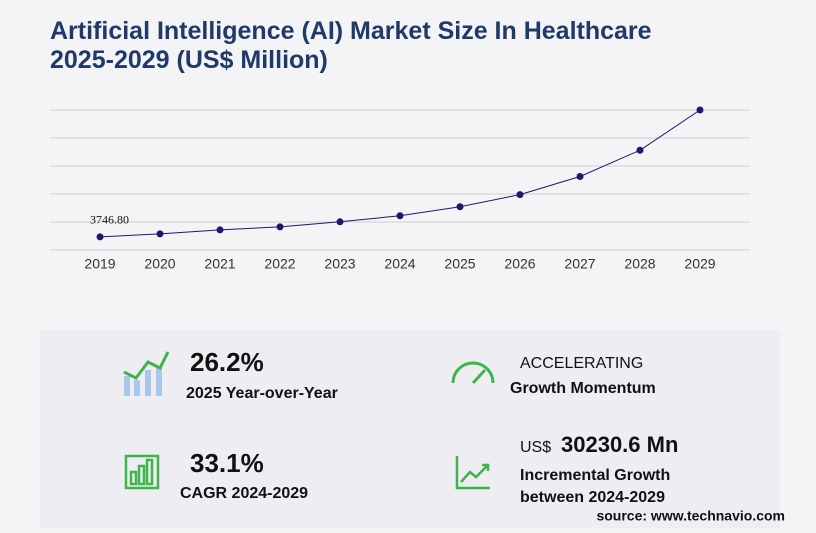 The image size is (816, 533). Describe the element at coordinates (262, 393) in the screenshot. I see `stat-label: 2025 Year-over-Year` at that location.